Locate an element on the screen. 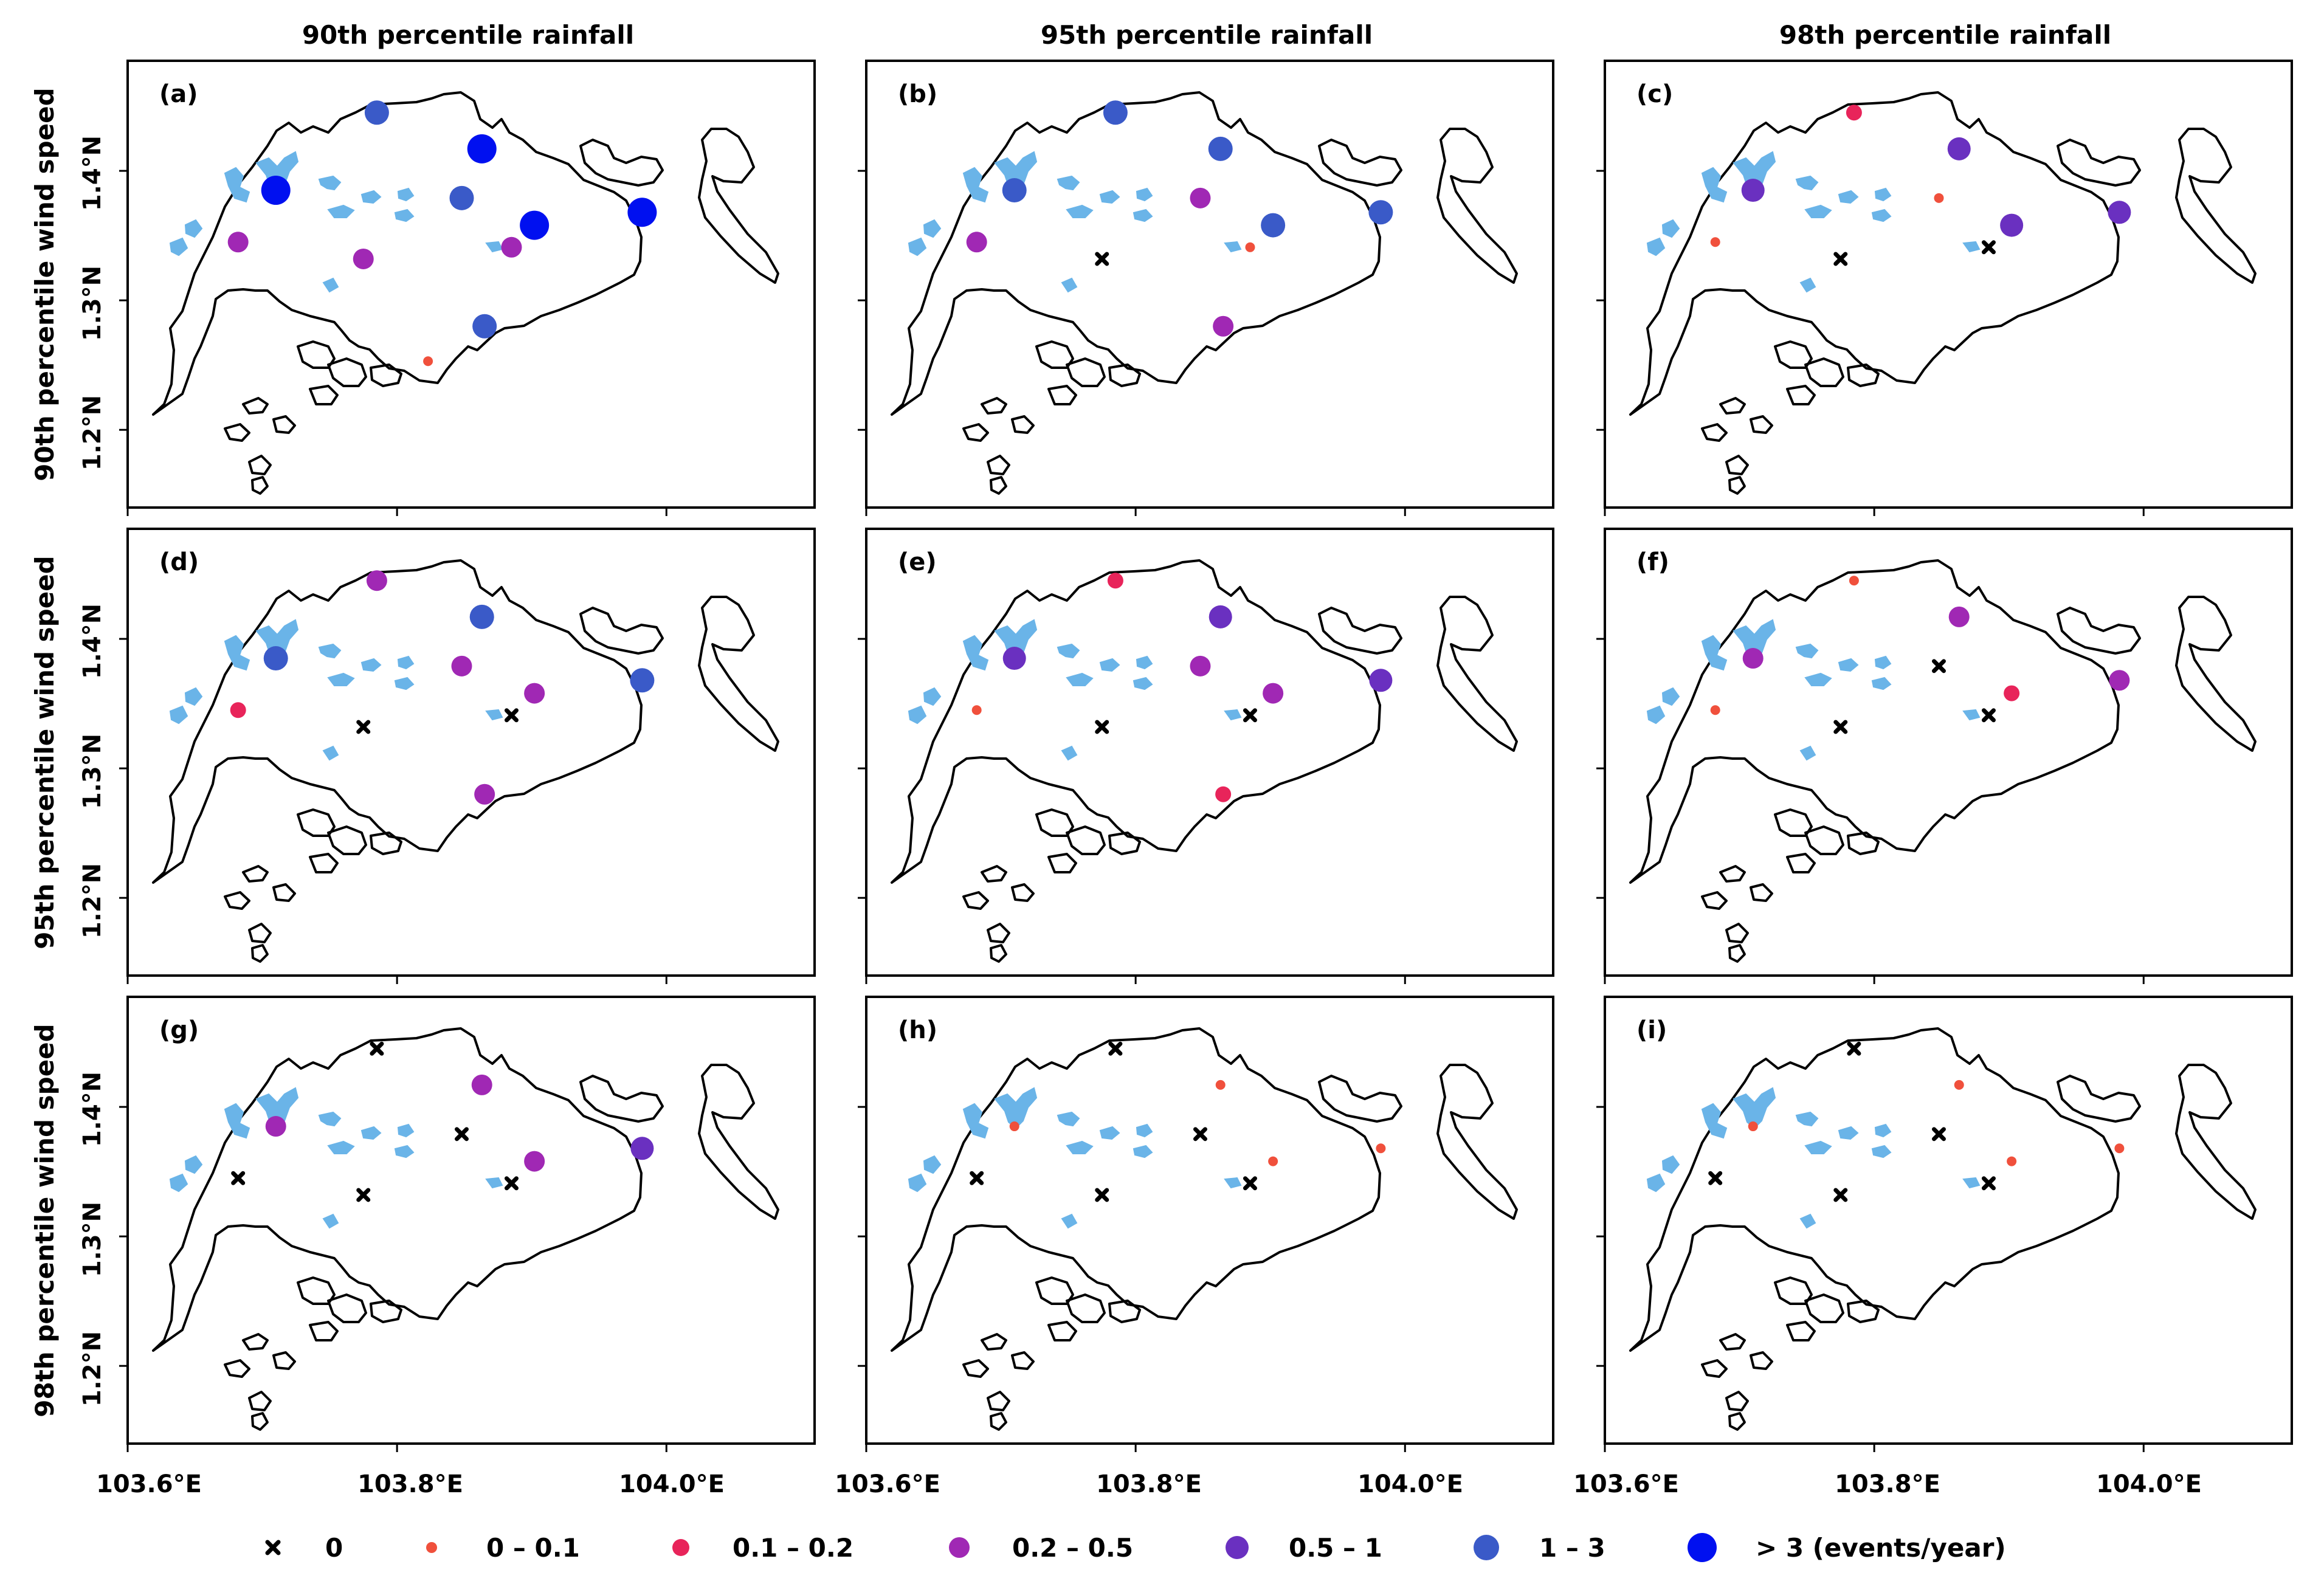 This screenshot has height=1584, width=2324. y-tick-label: 1.4°N is located at coordinates (92, 1109).